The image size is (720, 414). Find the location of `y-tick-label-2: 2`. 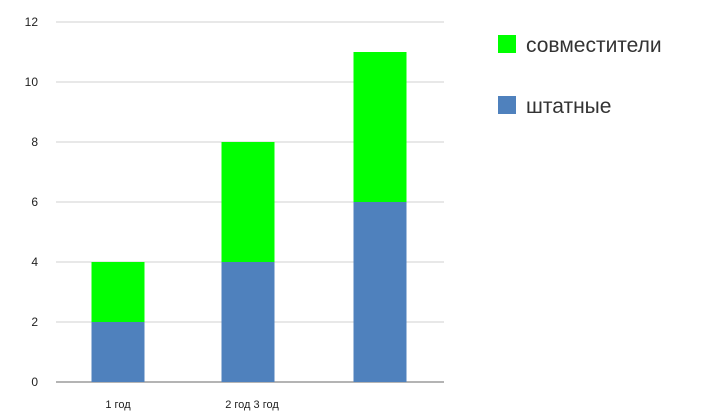

y-tick-label-2: 2 is located at coordinates (34, 322).